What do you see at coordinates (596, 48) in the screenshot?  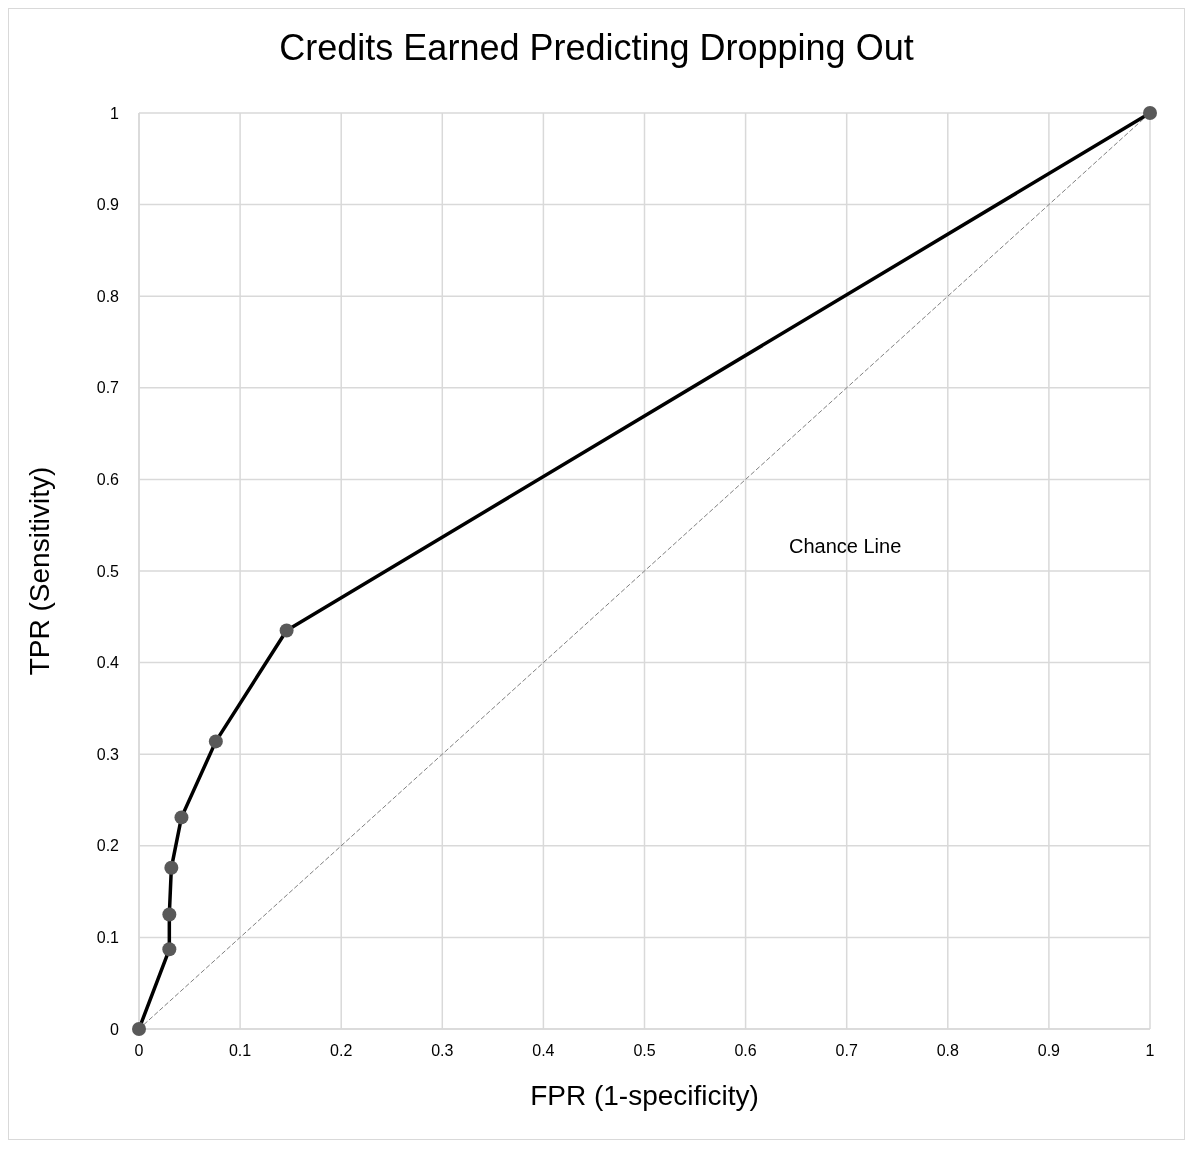 I see `chart-title: Credits Earned Predicting Dropping Out` at bounding box center [596, 48].